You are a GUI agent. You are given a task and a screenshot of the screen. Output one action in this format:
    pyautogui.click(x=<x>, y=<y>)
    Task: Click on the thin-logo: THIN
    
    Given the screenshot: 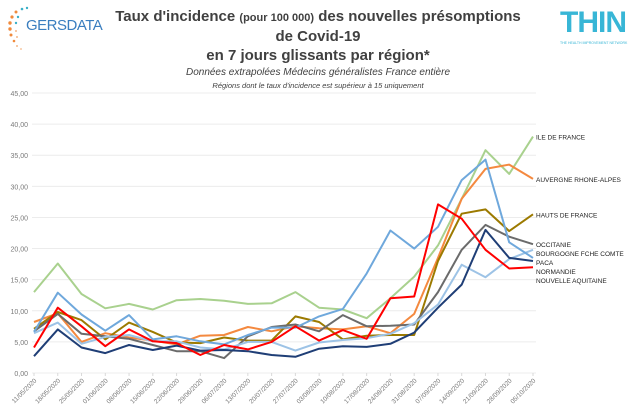 What is the action you would take?
    pyautogui.click(x=593, y=22)
    